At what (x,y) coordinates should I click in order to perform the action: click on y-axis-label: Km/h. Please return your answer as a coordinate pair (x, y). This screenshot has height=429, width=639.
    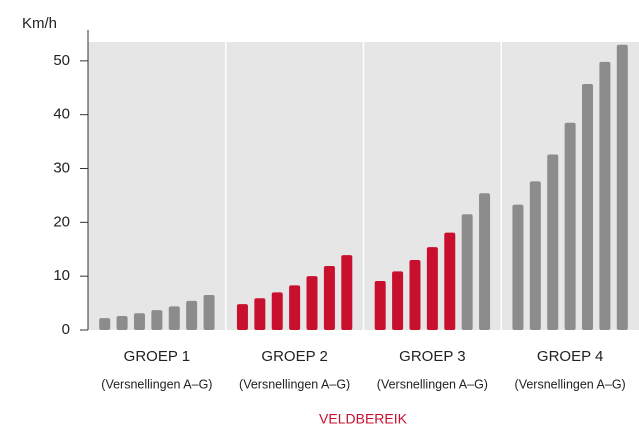
    Looking at the image, I should click on (39, 23).